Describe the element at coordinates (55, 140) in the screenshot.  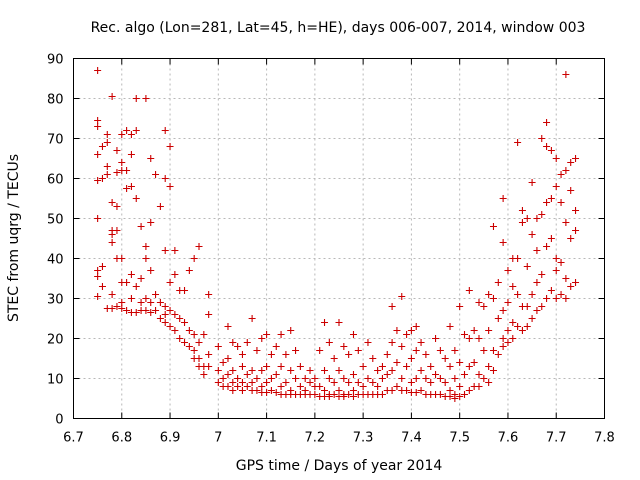
I see `y-tick-label: 70` at that location.